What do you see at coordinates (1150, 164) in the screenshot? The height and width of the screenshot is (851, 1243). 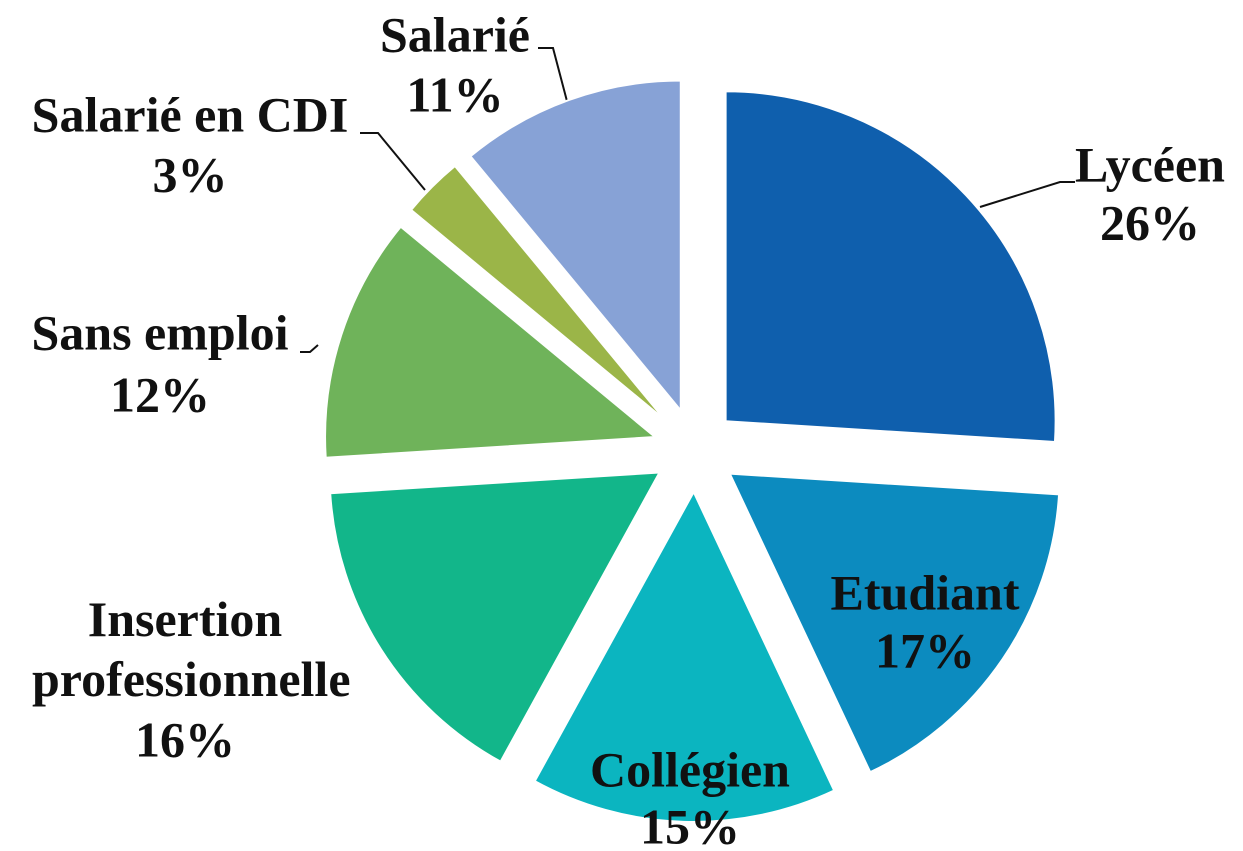 I see `category-label: Lycéen` at bounding box center [1150, 164].